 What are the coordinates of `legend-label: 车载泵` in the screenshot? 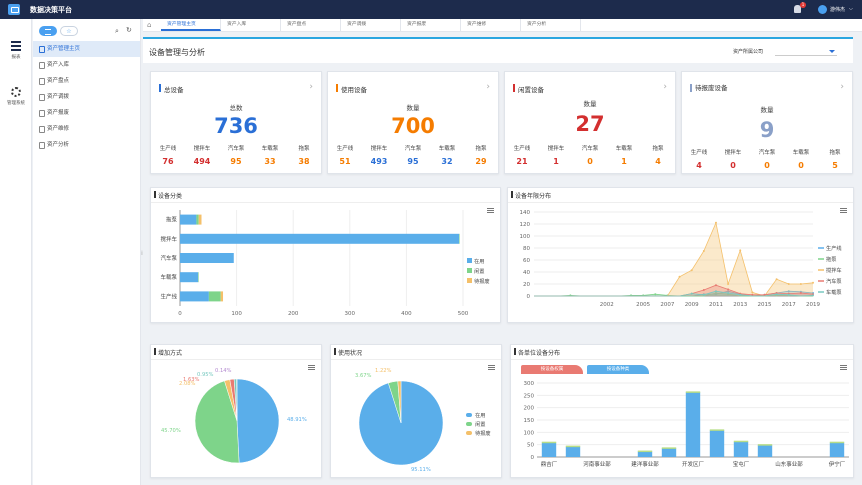 It's located at (834, 292).